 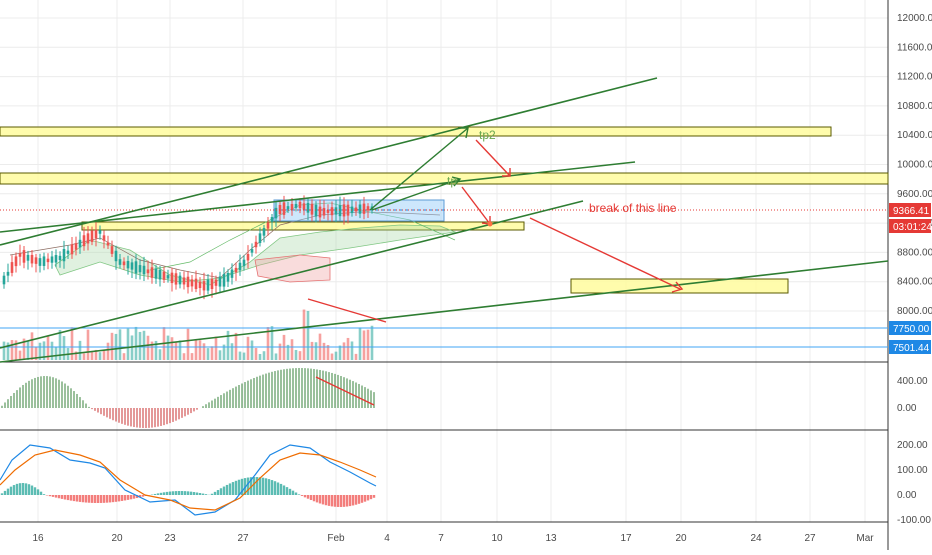 I want to click on zone-tp2, so click(x=415, y=131).